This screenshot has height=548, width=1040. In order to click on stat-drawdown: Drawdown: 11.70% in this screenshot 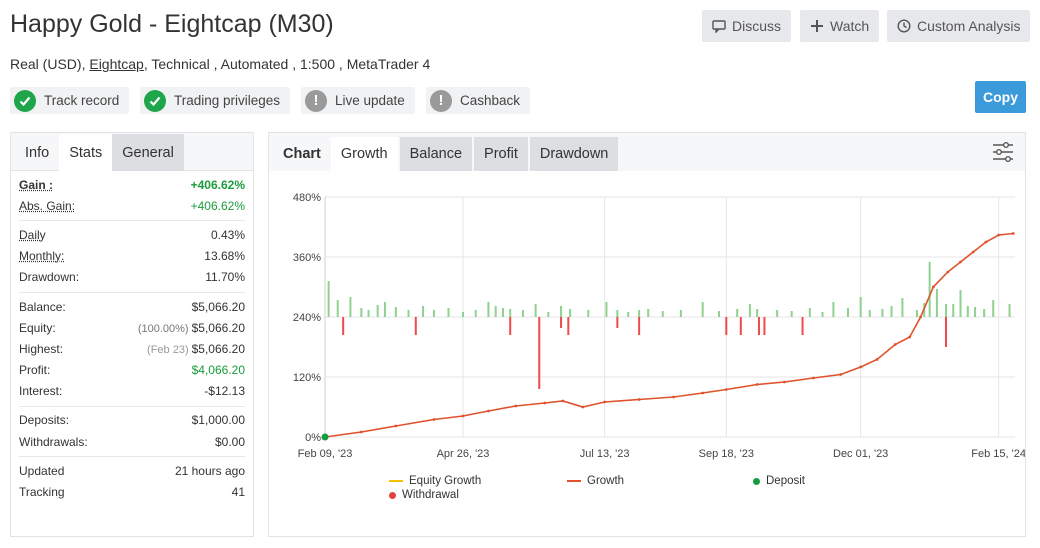, I will do `click(132, 277)`.